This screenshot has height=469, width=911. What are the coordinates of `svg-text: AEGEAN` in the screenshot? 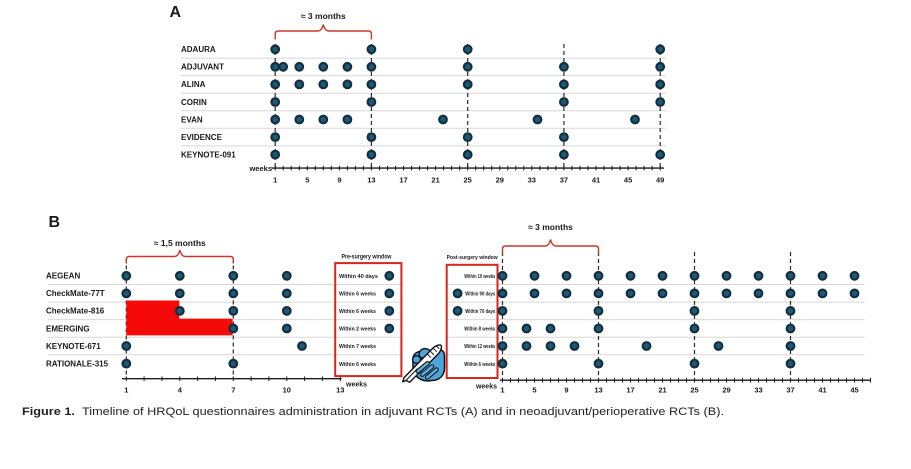 It's located at (63, 276).